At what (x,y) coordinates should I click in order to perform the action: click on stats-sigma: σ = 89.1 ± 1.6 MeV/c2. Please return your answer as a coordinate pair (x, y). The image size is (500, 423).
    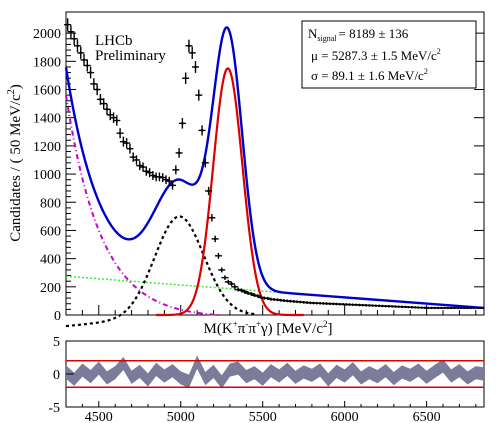
    Looking at the image, I should click on (369, 75).